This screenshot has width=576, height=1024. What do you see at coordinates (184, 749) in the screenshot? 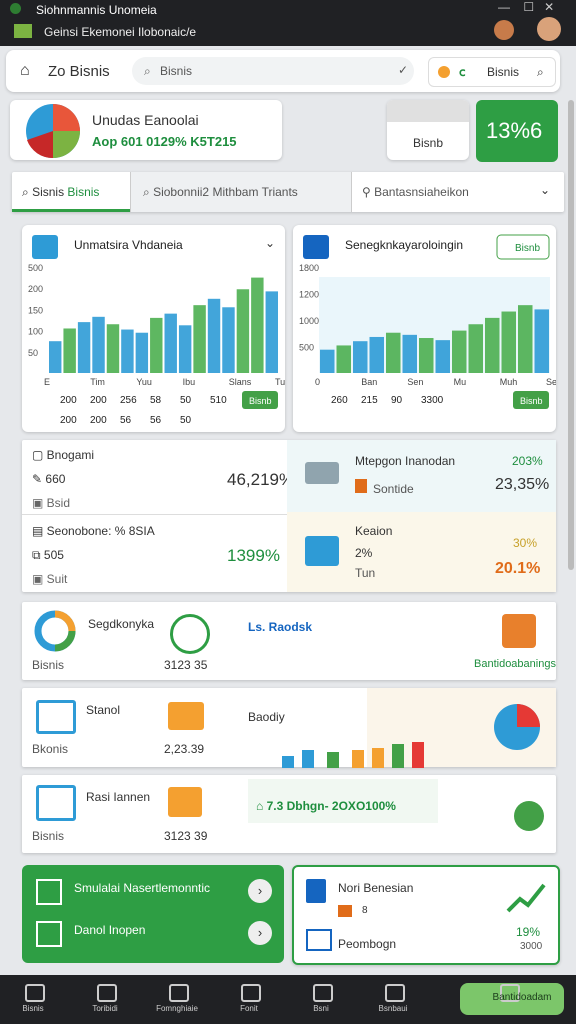
I see `row-value: 2,23.39` at bounding box center [184, 749].